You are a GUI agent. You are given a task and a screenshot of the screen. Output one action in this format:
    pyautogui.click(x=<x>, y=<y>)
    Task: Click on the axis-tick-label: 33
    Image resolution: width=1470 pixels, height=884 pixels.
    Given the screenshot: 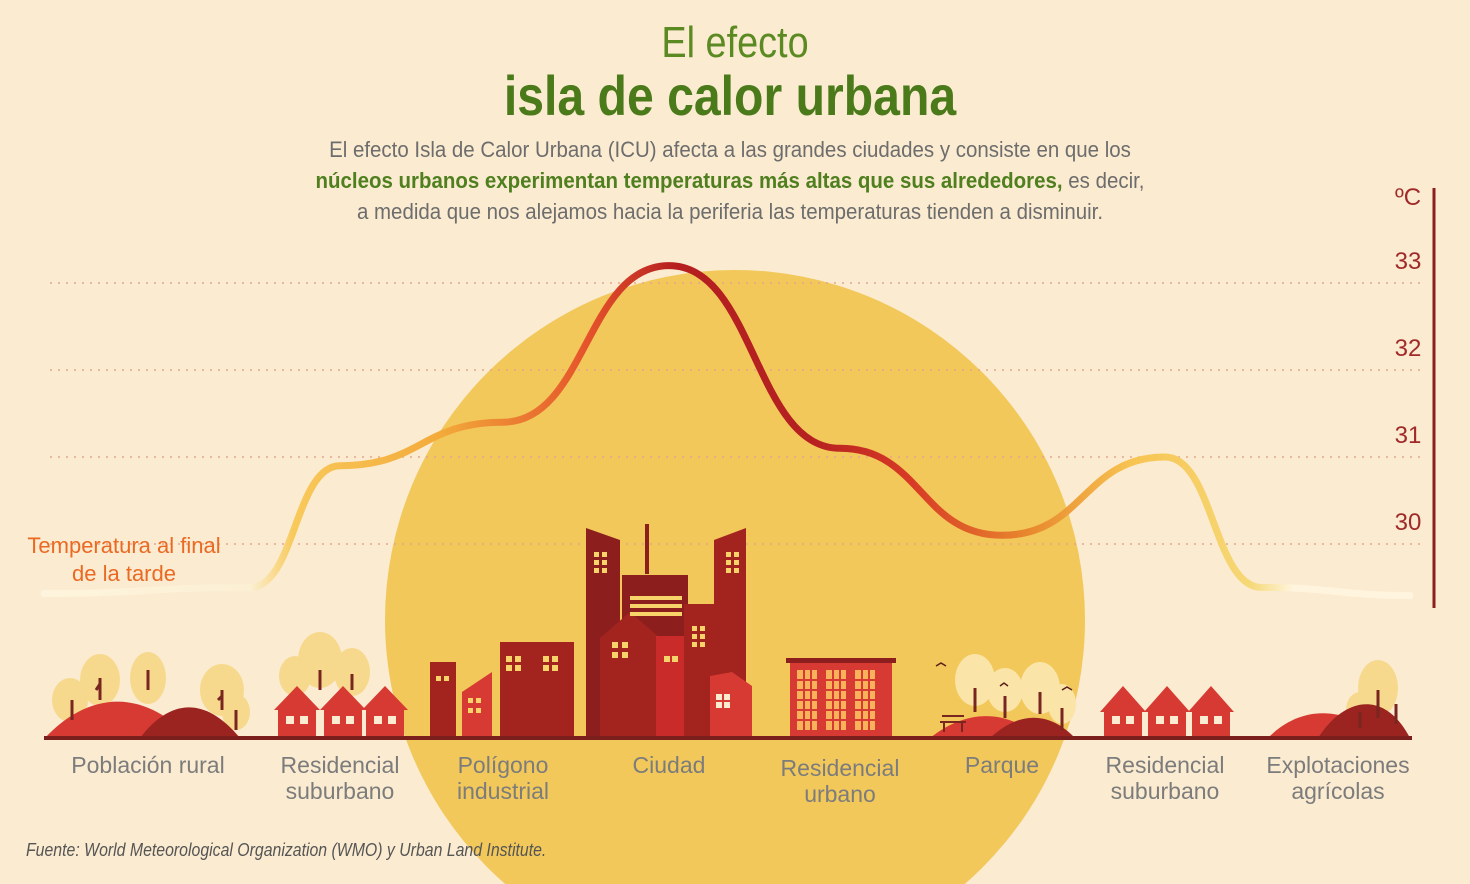 What is the action you would take?
    pyautogui.click(x=1408, y=261)
    